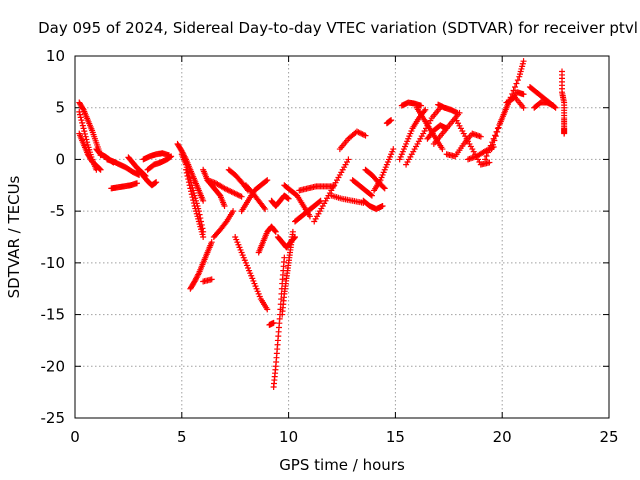 Image resolution: width=640 pixels, height=480 pixels. I want to click on series-seg34, so click(362, 188).